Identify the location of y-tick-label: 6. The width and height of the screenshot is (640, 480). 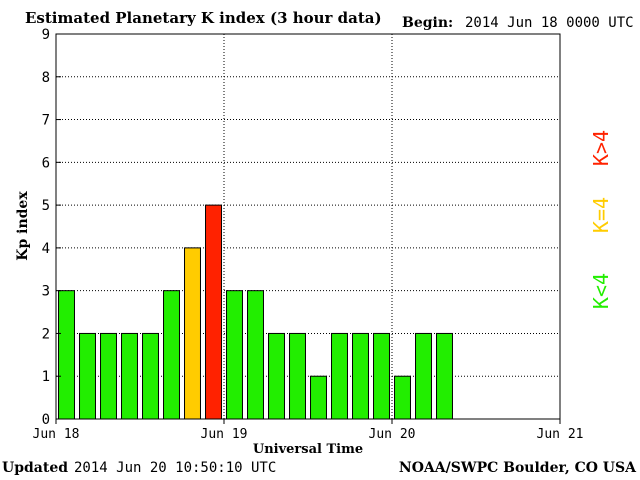
(46, 163).